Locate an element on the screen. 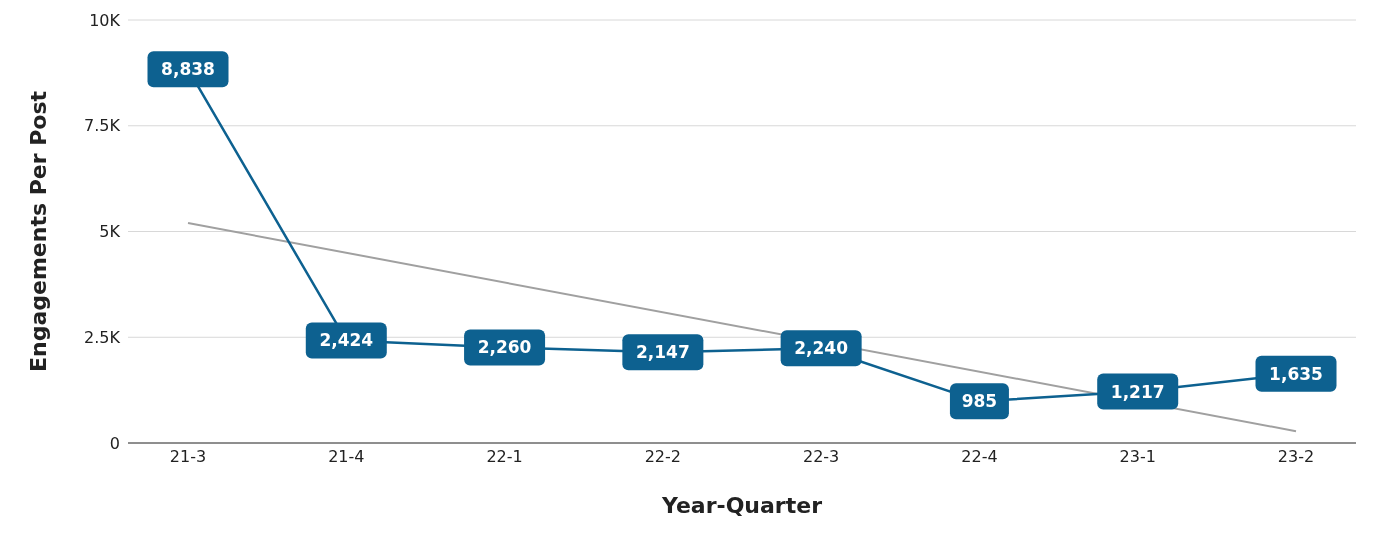 The width and height of the screenshot is (1384, 541). data-label: 2,240 is located at coordinates (821, 348).